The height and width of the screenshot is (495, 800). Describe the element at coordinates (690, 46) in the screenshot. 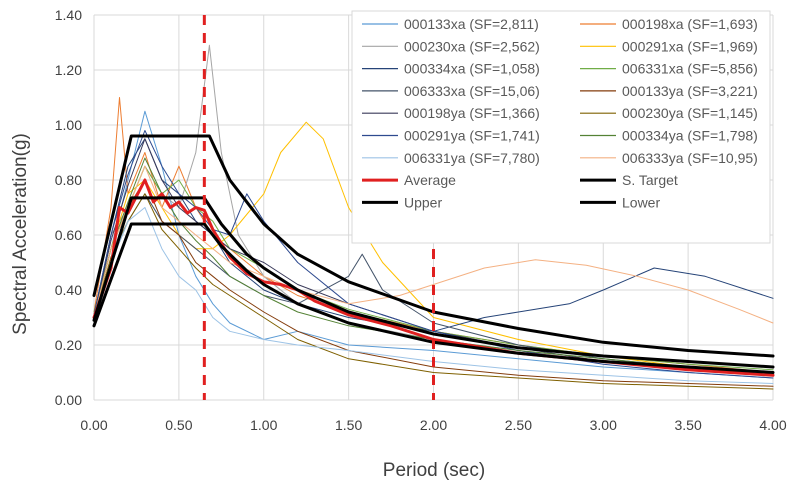

I see `legend-label: 000291xa (SF=1,969)` at that location.